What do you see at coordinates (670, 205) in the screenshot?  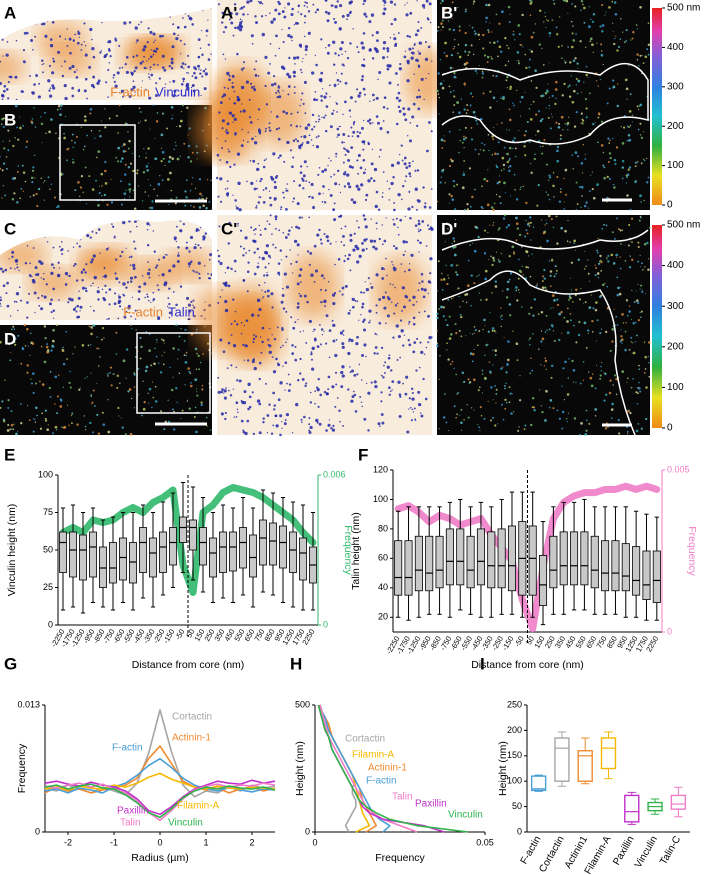 I see `colorbar-tick-label: 0` at bounding box center [670, 205].